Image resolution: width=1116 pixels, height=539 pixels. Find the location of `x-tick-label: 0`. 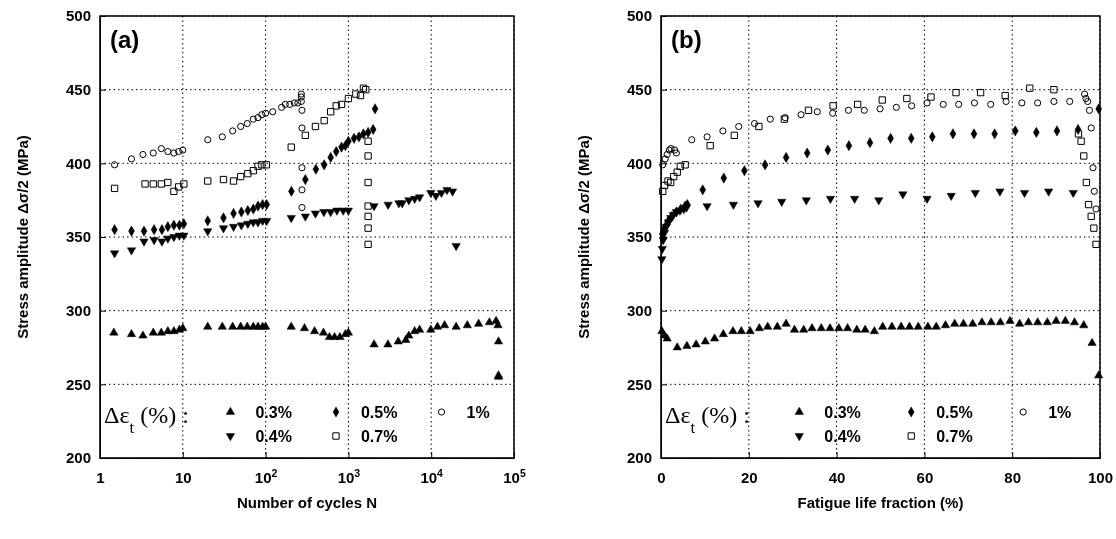

x-tick-label: 0 is located at coordinates (661, 477).